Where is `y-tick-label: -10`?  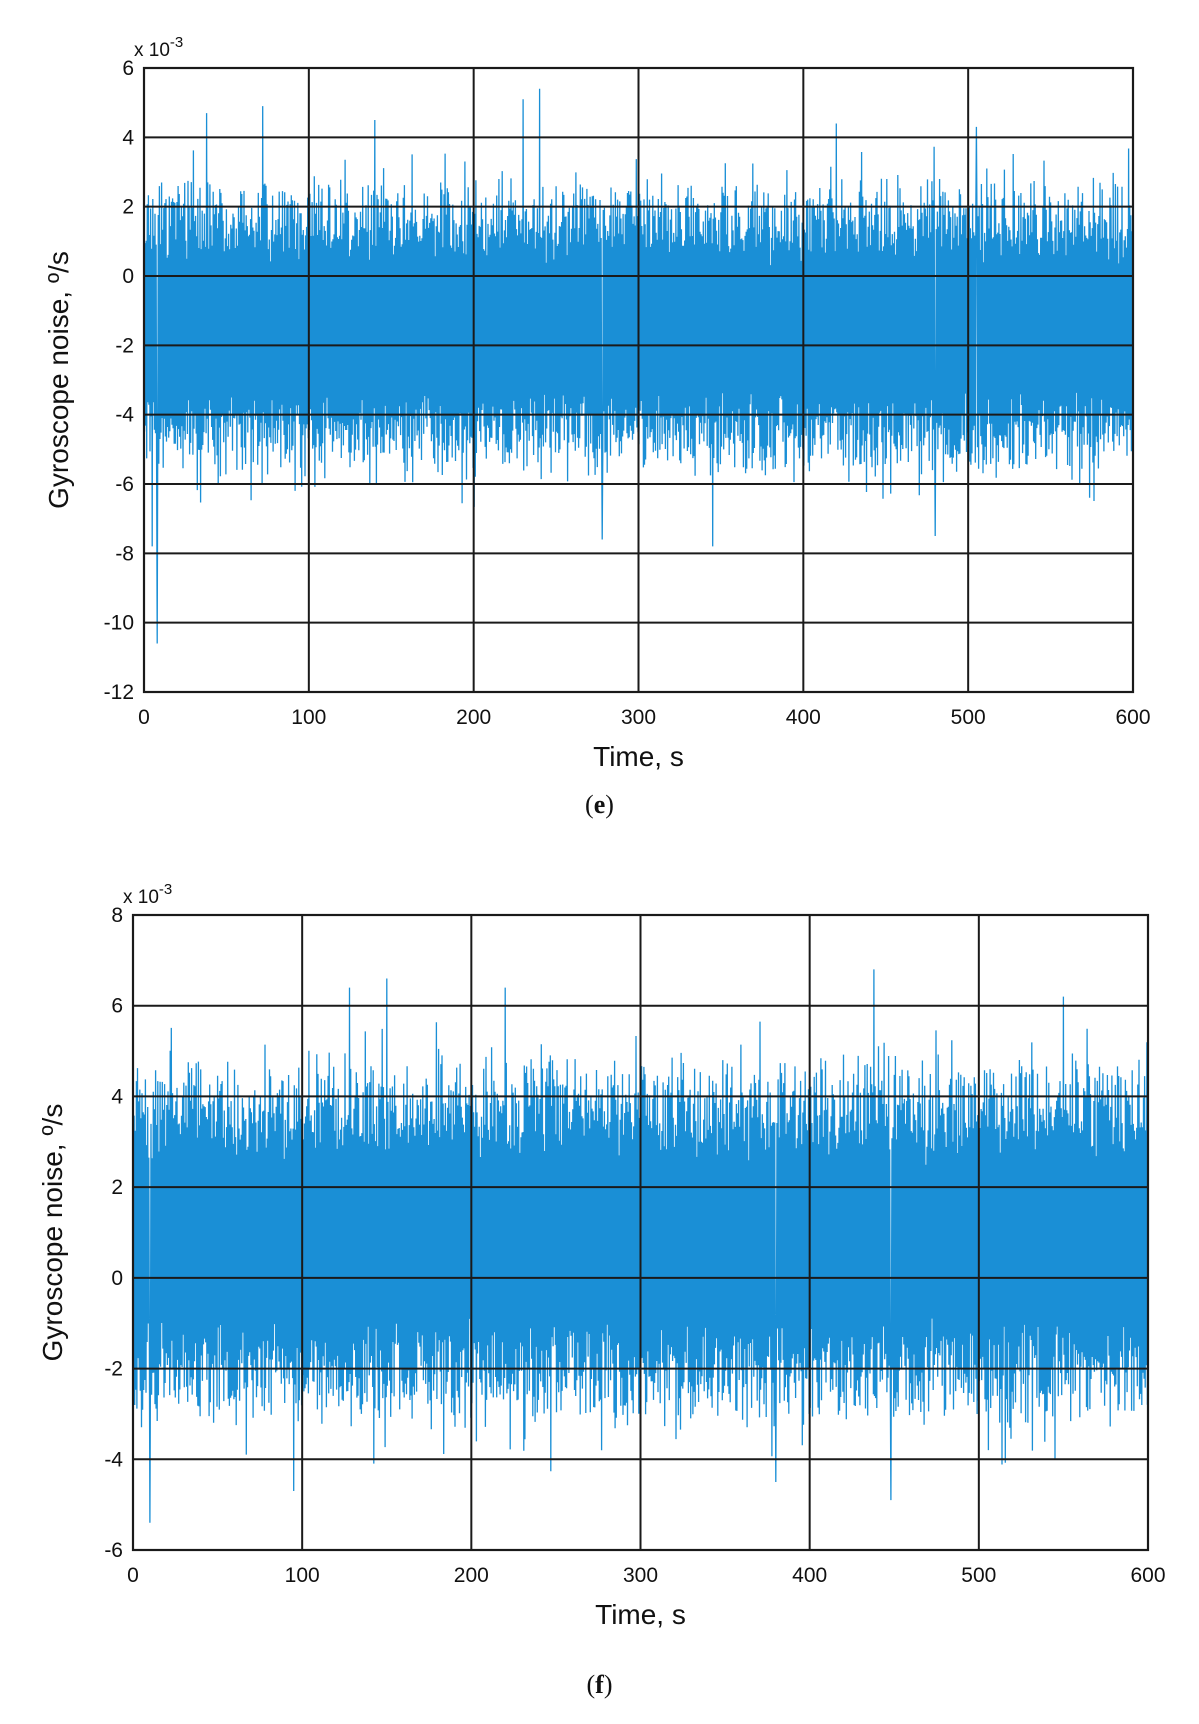 y-tick-label: -10 is located at coordinates (119, 623).